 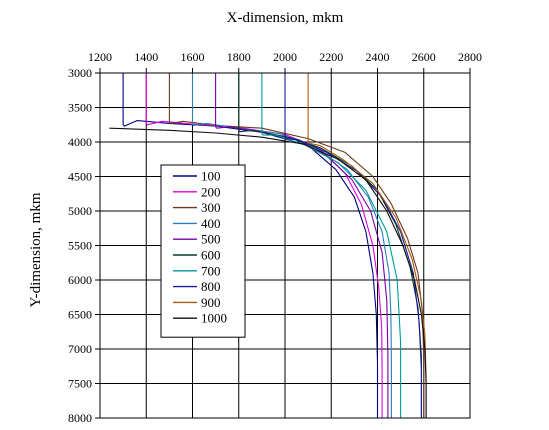 What do you see at coordinates (424, 57) in the screenshot?
I see `x-tick-label: 2600` at bounding box center [424, 57].